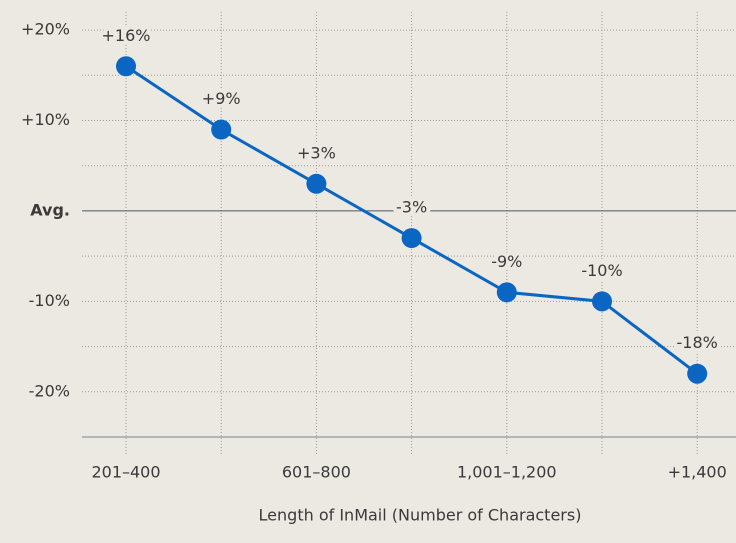  I want to click on data-label: -9%, so click(506, 261).